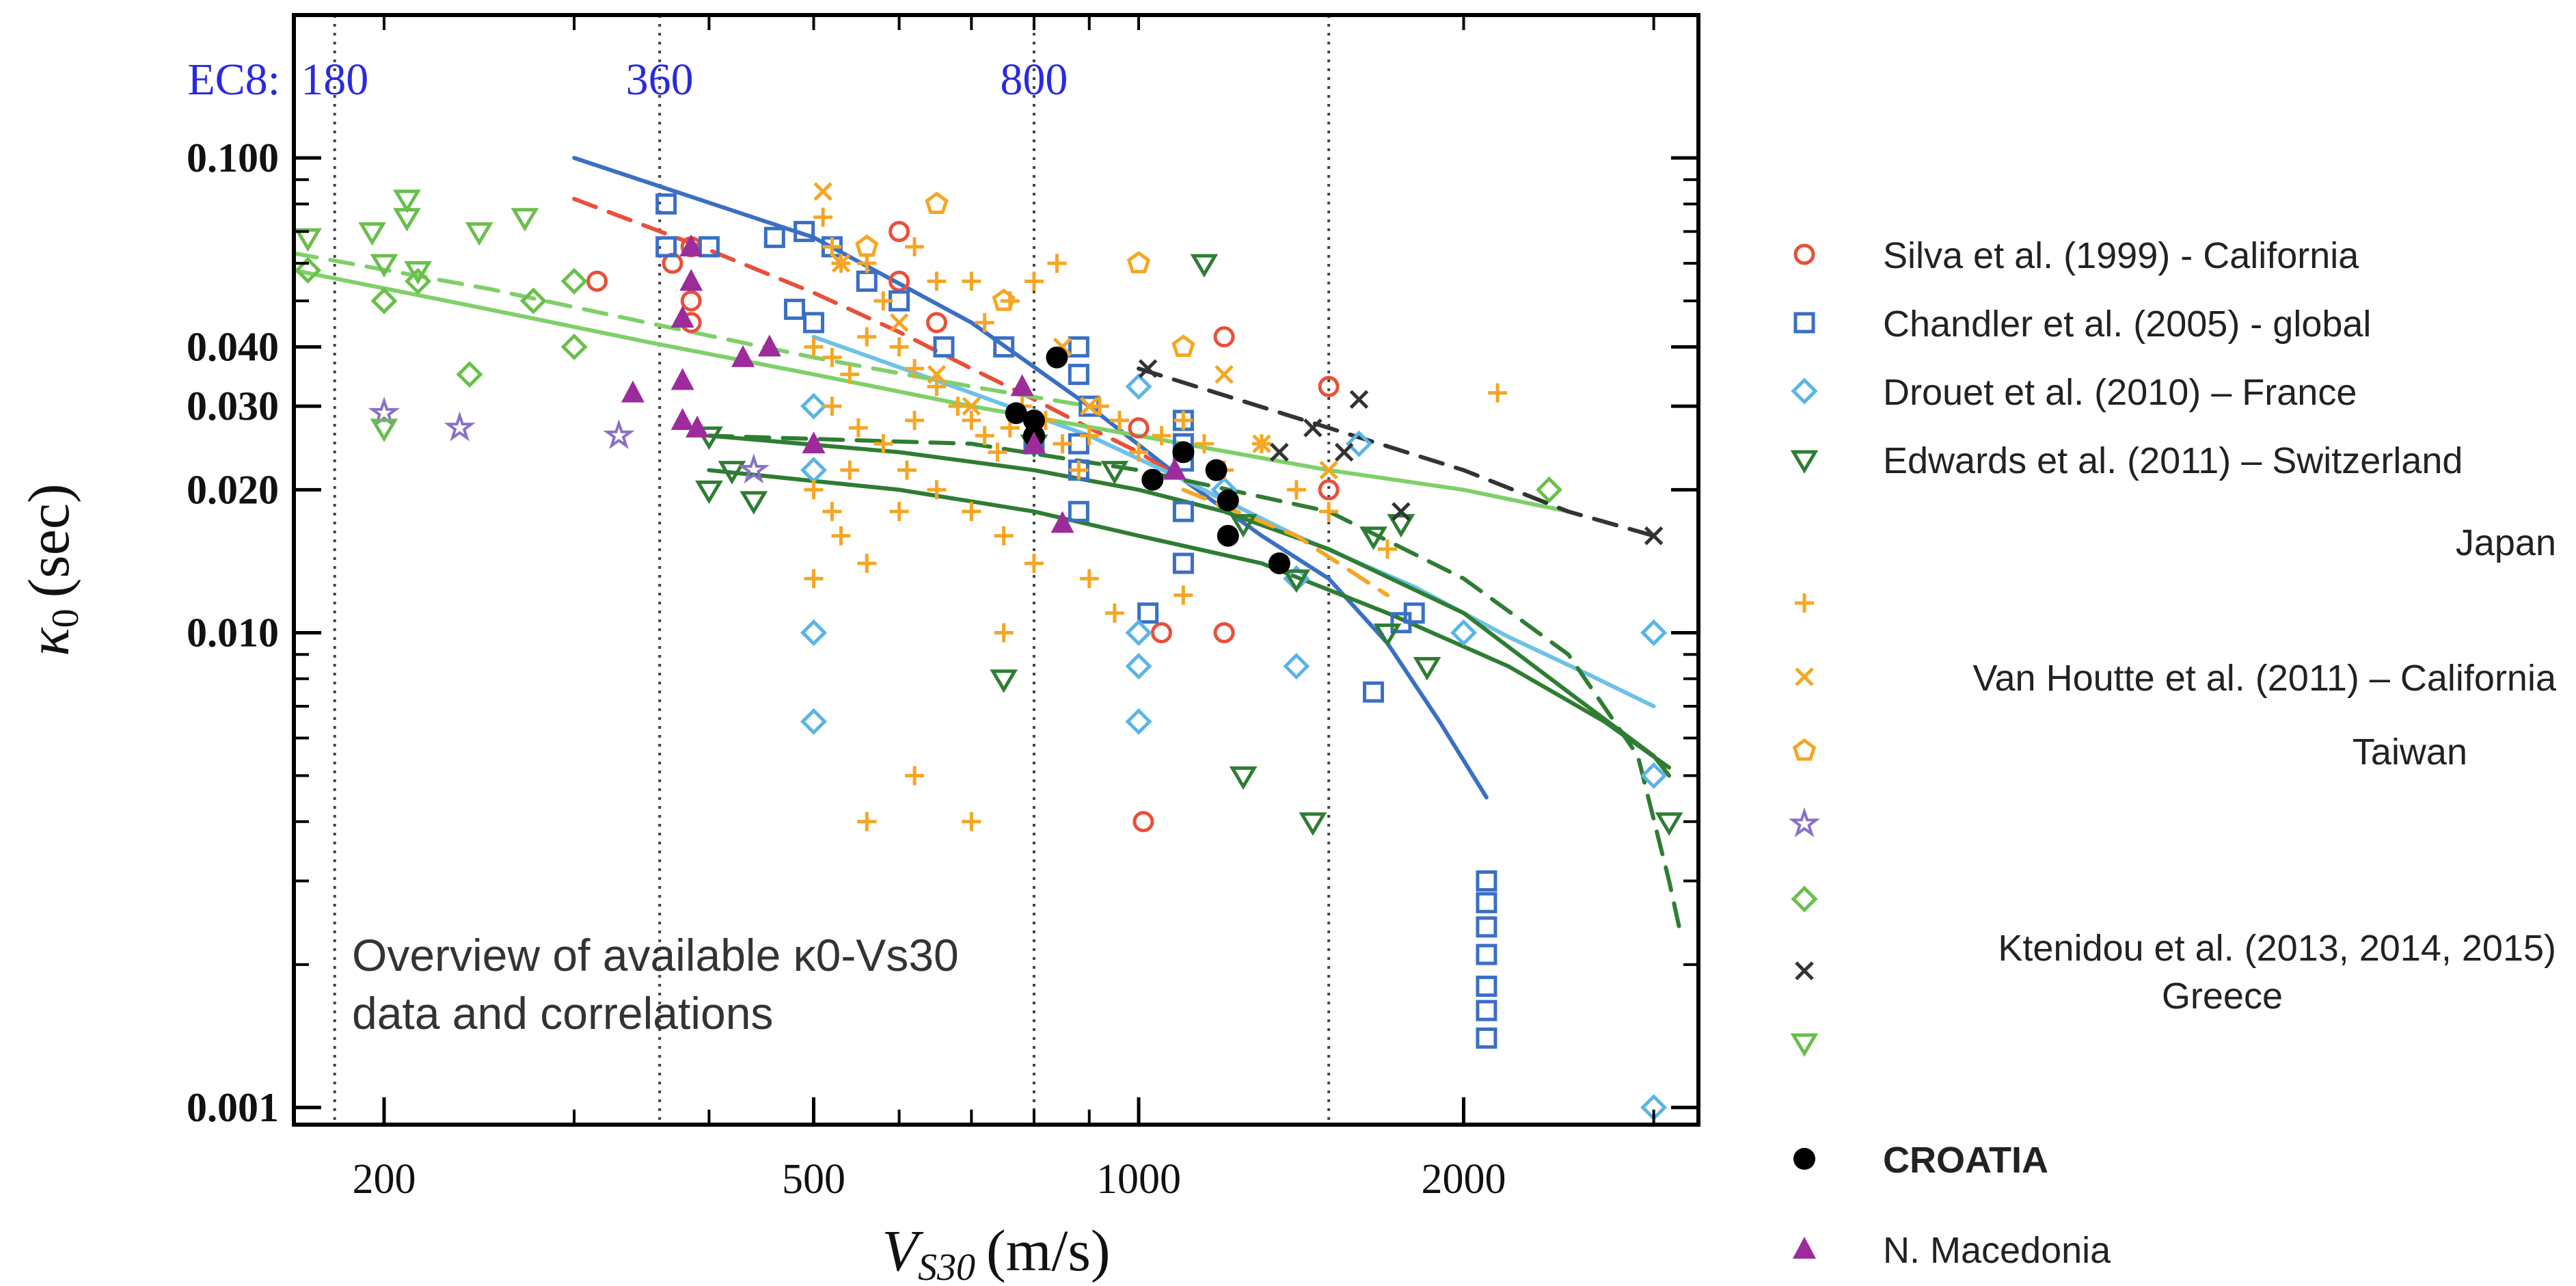  Describe the element at coordinates (233, 489) in the screenshot. I see `y-tick-label: 0.020` at that location.